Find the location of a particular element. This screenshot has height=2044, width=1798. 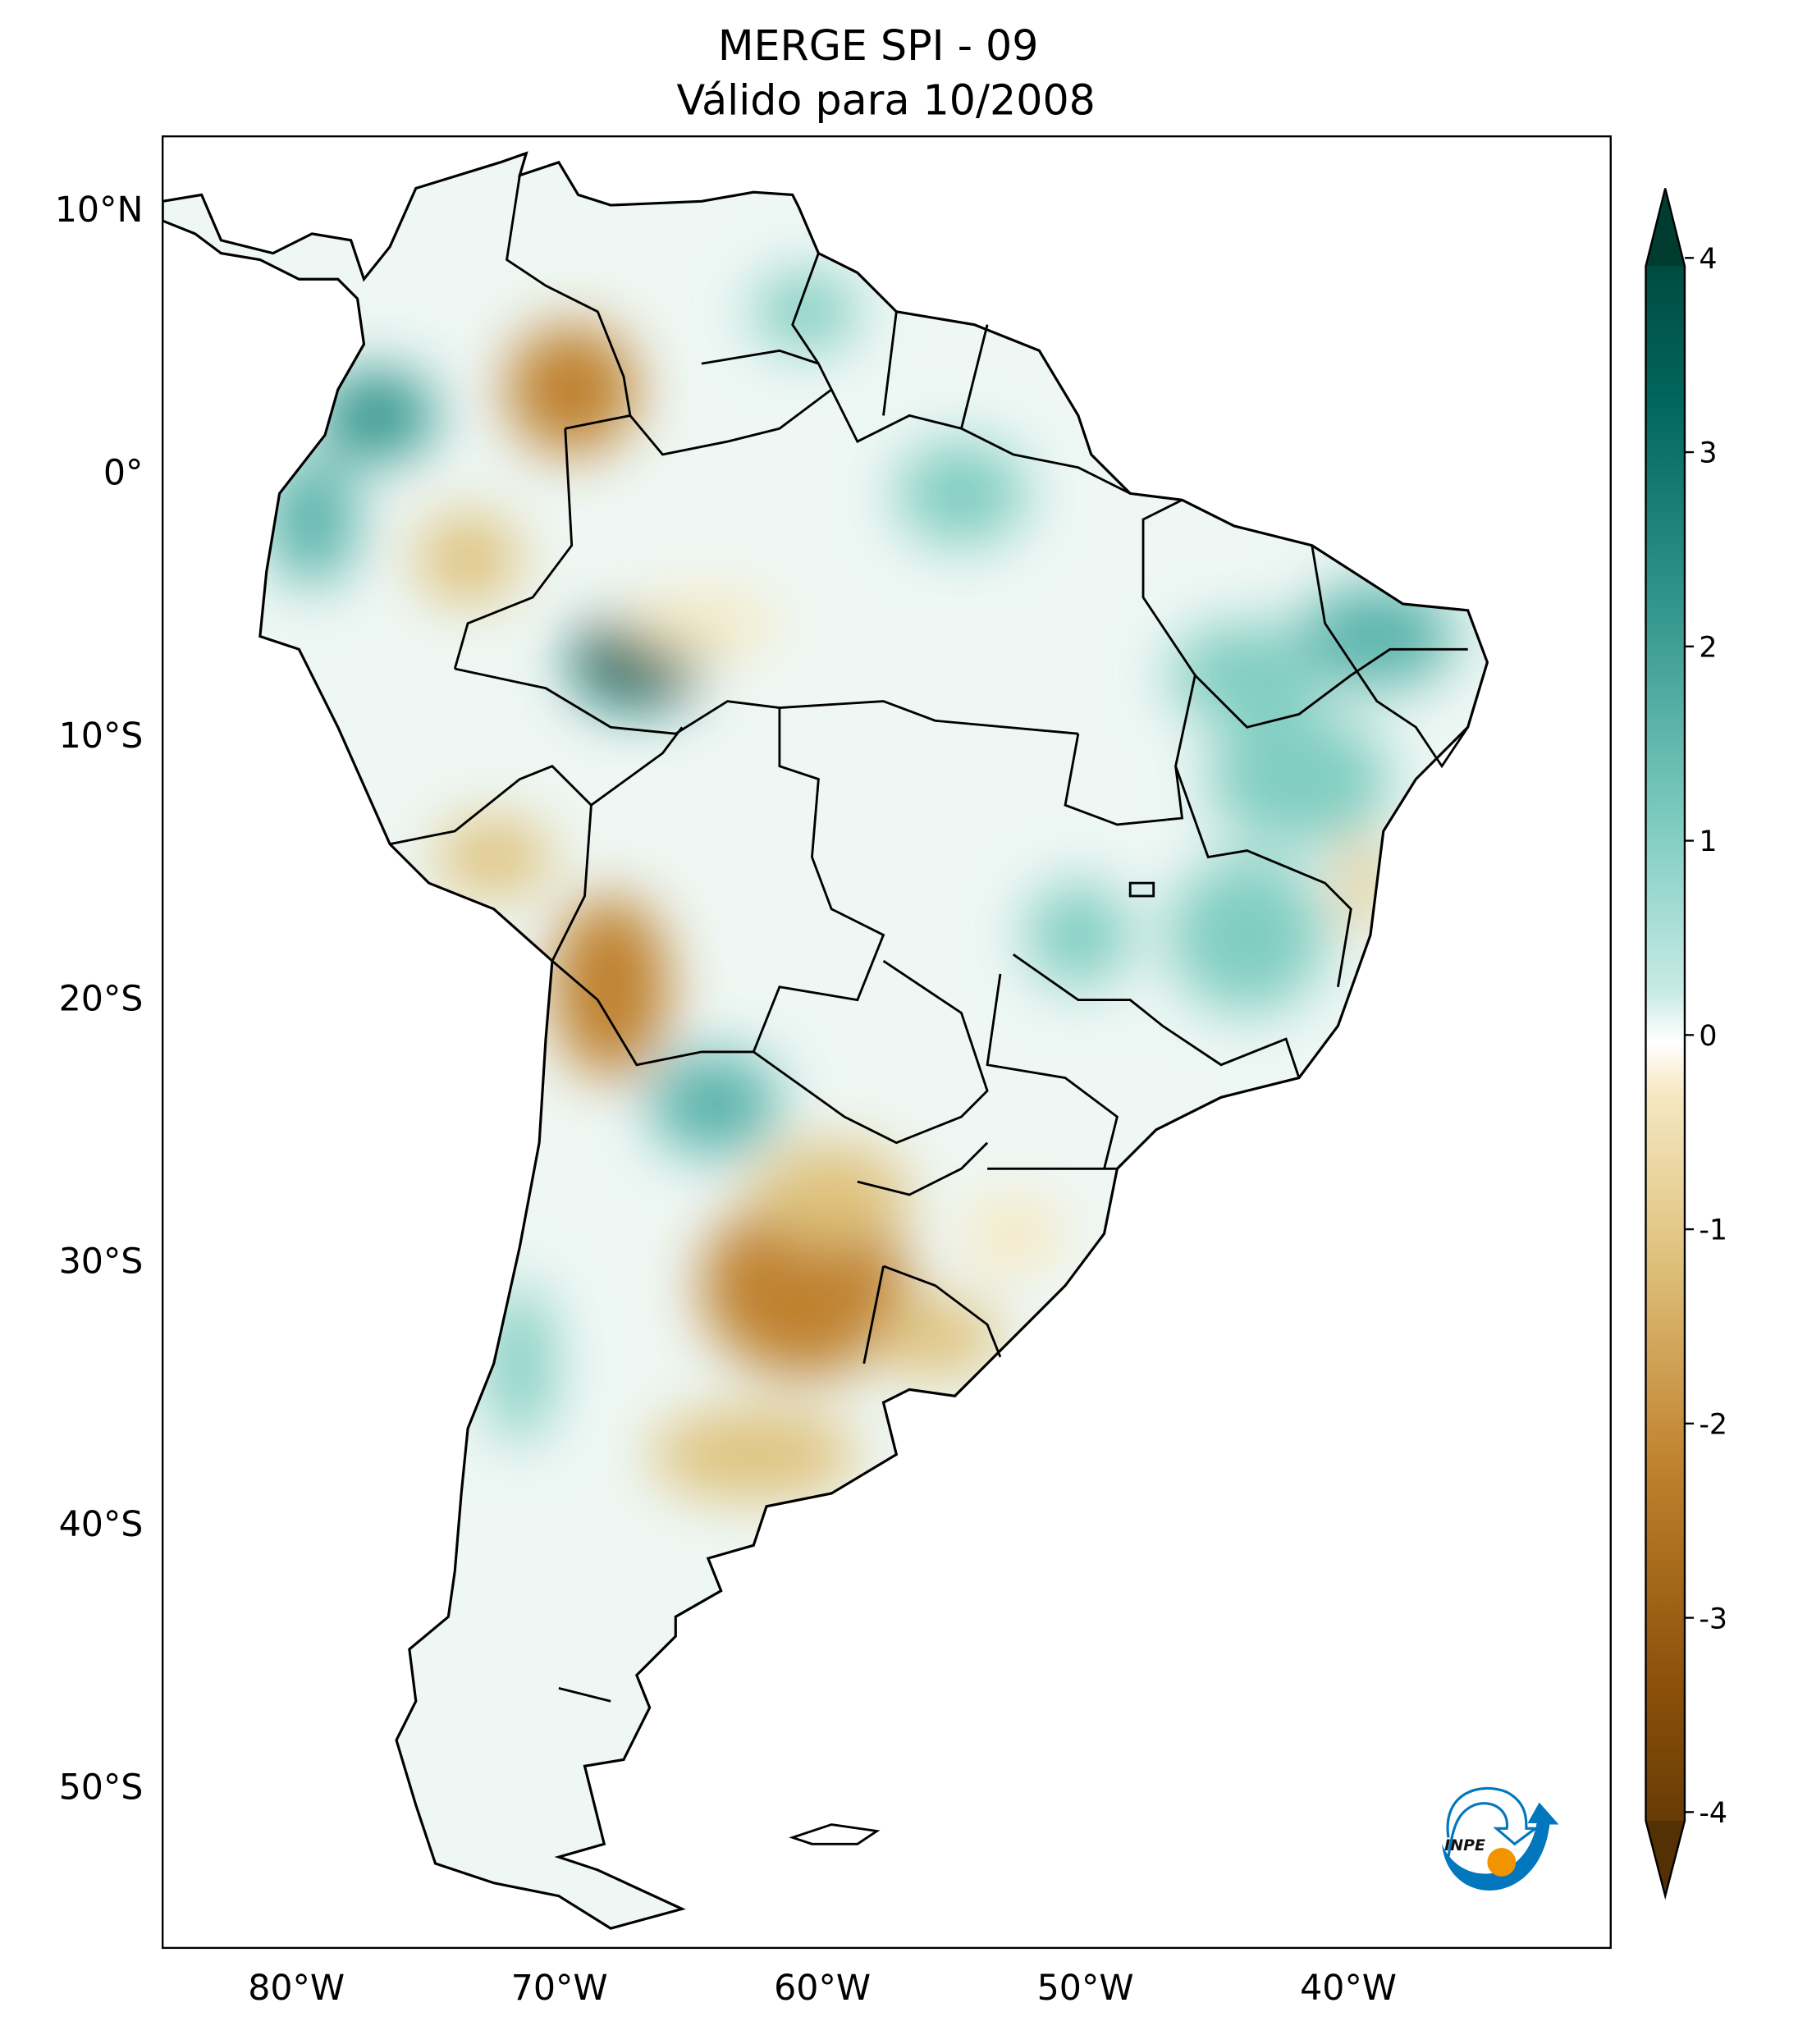

lon-tick-label: 60°W is located at coordinates (822, 1989).